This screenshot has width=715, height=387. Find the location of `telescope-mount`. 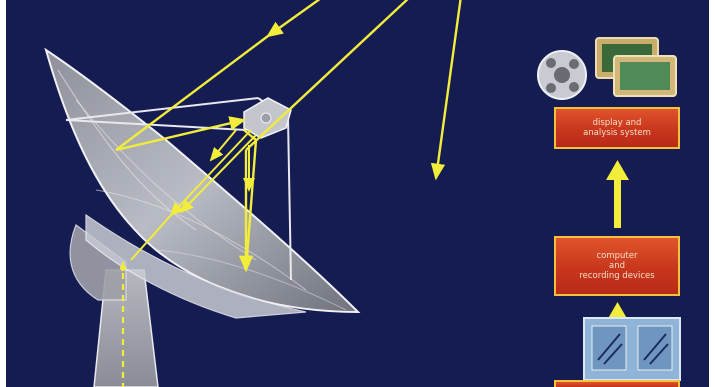

telescope-mount is located at coordinates (114, 305).